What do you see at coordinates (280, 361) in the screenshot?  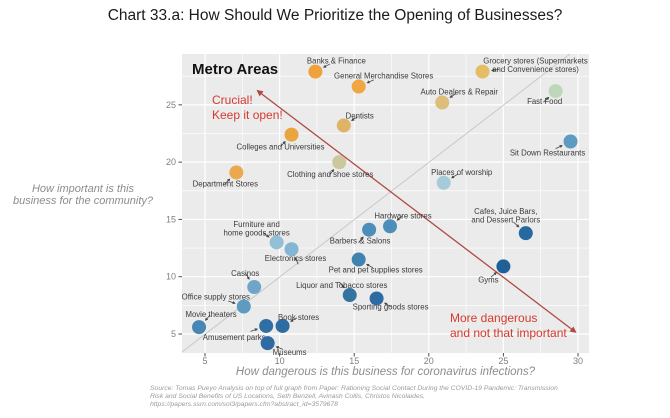 I see `x-tick-label: 10` at bounding box center [280, 361].